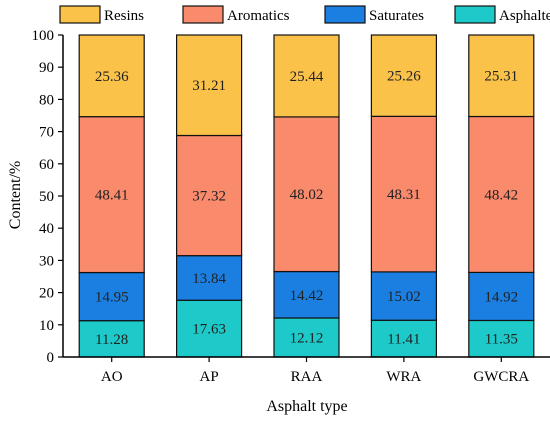 This screenshot has height=423, width=550. Describe the element at coordinates (46, 261) in the screenshot. I see `y-tick-label-30: 30` at that location.